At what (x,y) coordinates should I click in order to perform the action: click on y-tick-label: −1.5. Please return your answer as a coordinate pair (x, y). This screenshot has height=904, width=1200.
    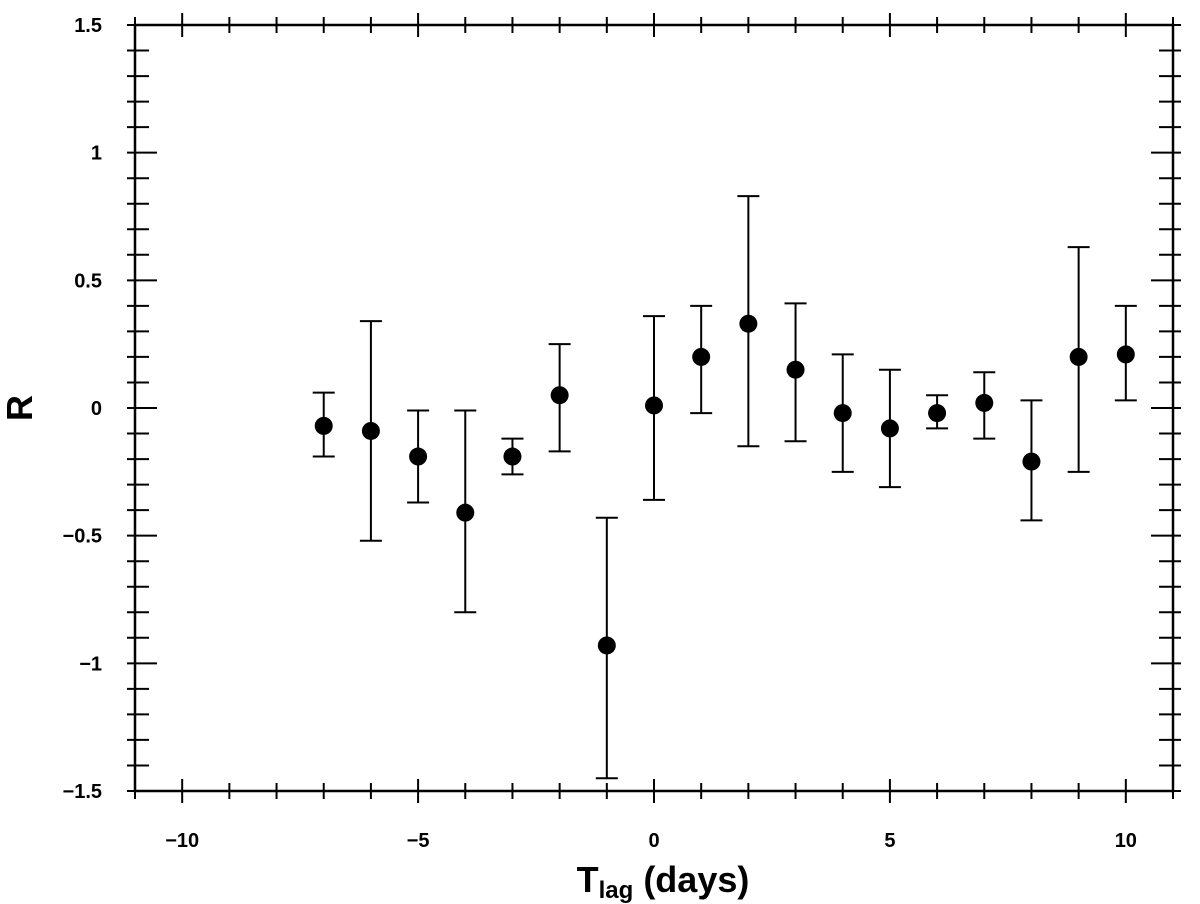
    Looking at the image, I should click on (82, 792).